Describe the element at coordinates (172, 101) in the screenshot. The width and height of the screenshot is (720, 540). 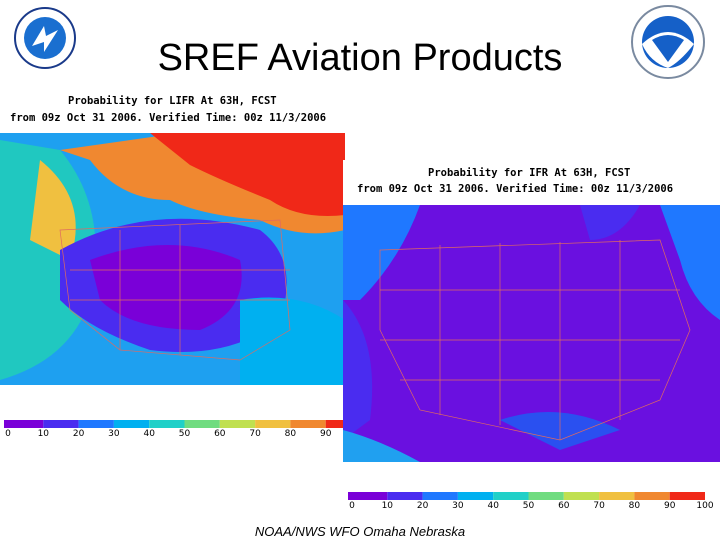
I see `map-title: Probability for LIFR At 63H, FCST` at that location.